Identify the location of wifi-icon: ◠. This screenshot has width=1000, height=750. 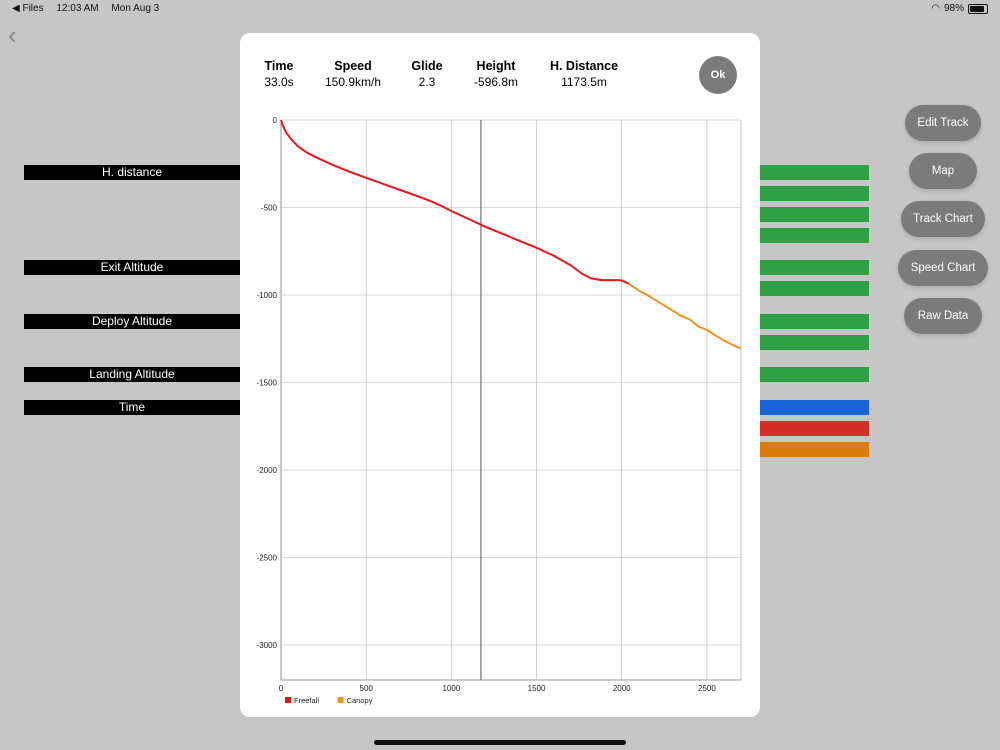
(935, 8).